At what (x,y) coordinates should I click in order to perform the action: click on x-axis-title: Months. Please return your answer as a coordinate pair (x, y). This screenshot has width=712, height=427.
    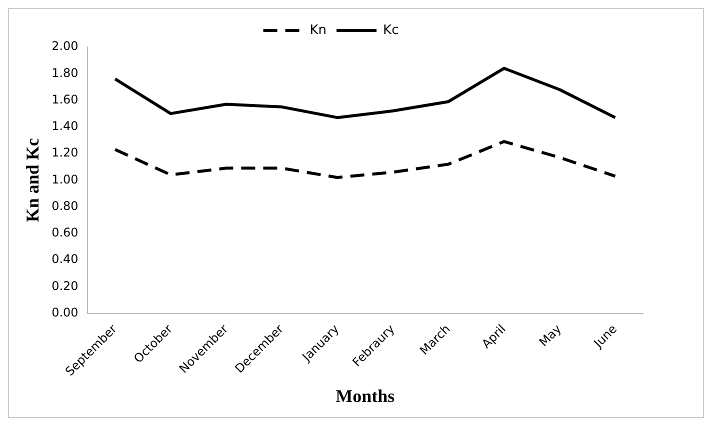
    Looking at the image, I should click on (365, 396).